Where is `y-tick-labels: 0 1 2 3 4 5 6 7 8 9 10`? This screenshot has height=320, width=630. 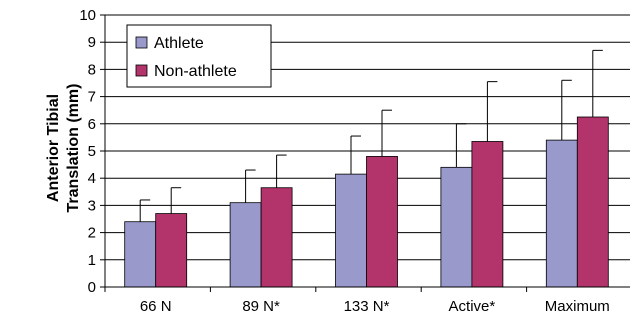
y-tick-labels: 0 1 2 3 4 5 6 7 8 9 10 is located at coordinates (87, 151).